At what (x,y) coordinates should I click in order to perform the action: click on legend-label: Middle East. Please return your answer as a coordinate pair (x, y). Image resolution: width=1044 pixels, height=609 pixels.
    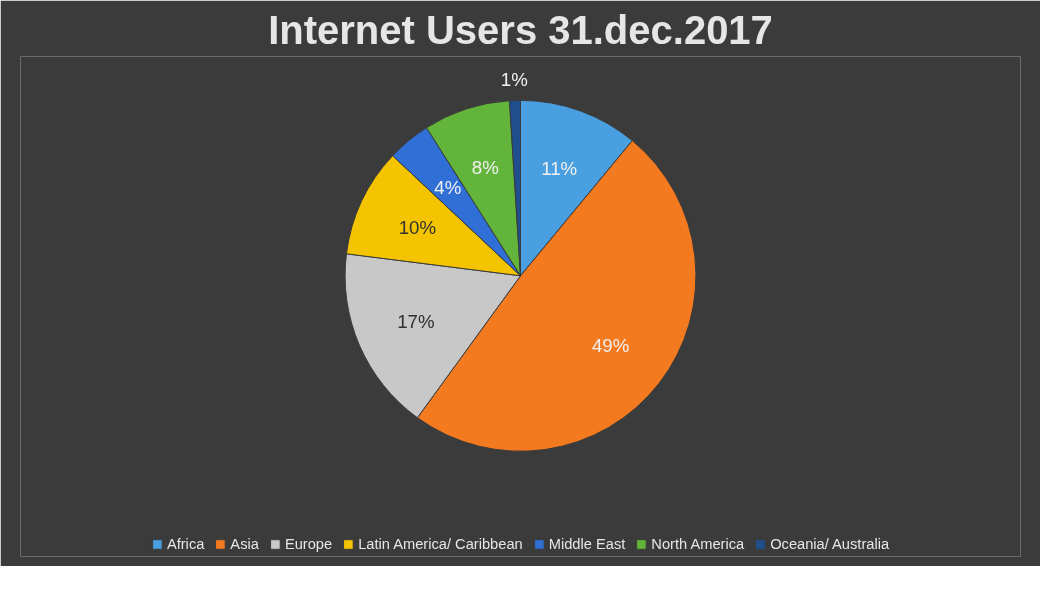
    Looking at the image, I should click on (587, 544).